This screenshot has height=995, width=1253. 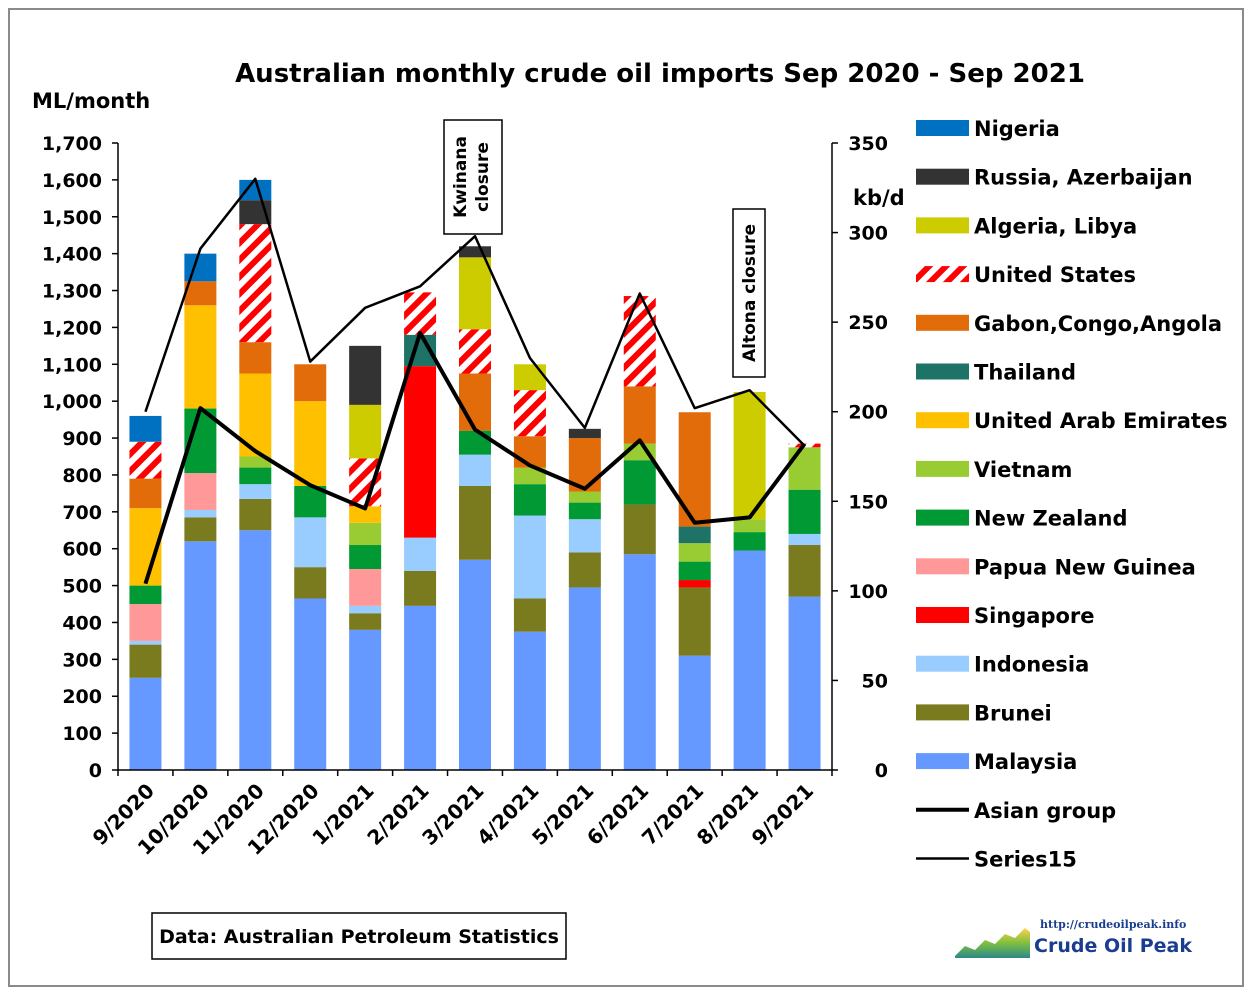 What do you see at coordinates (879, 198) in the screenshot?
I see `y2-axis-label: kb/d` at bounding box center [879, 198].